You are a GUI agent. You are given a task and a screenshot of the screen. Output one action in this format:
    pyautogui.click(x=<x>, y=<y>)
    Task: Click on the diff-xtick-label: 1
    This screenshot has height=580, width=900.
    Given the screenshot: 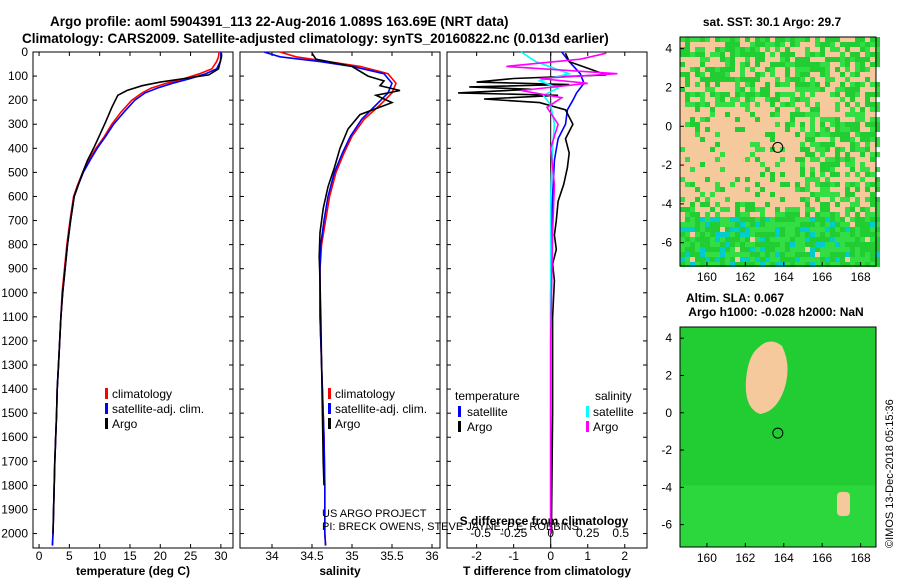 What is the action you would take?
    pyautogui.click(x=587, y=556)
    